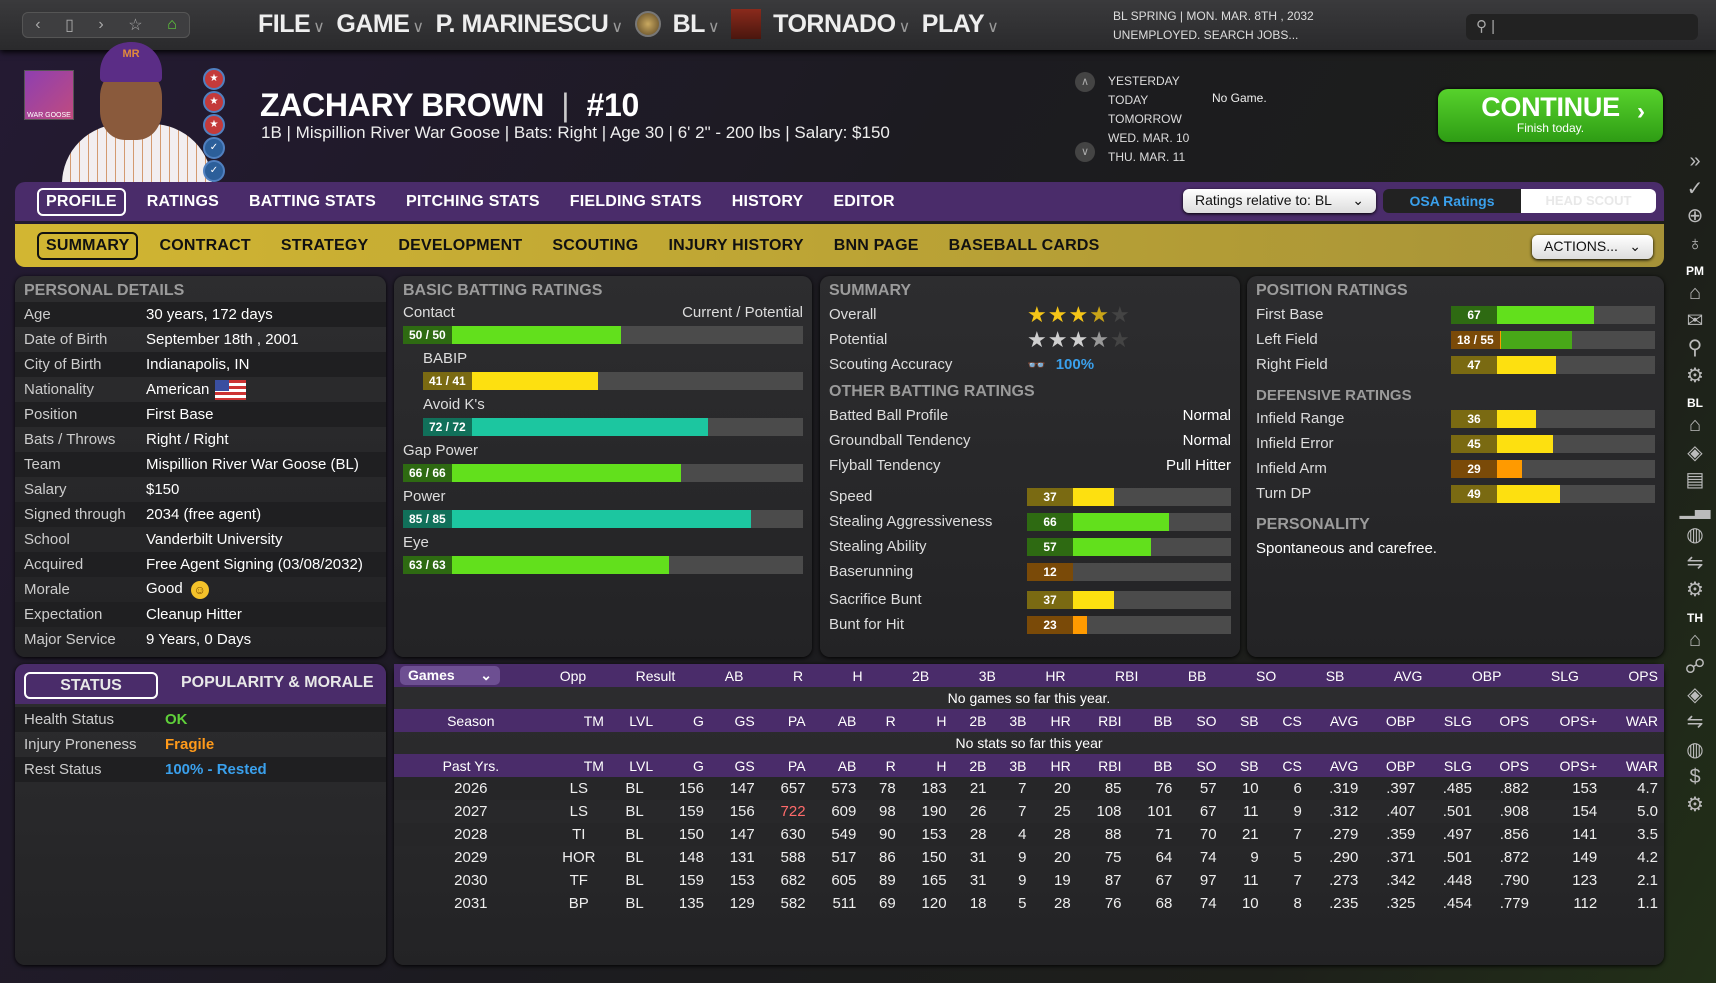 The image size is (1716, 983). I want to click on tab-strategy: STRATEGY, so click(324, 245).